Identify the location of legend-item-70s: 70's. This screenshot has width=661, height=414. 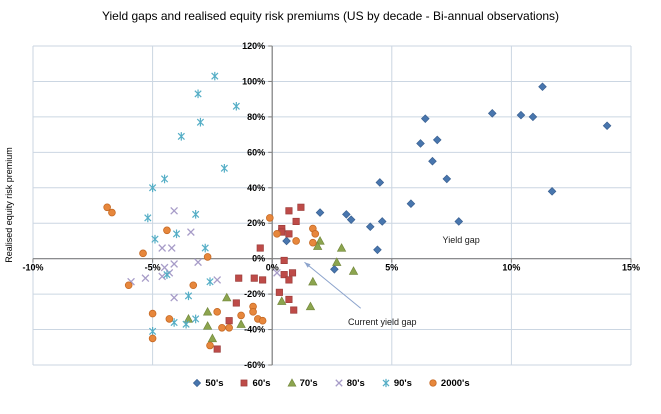
(302, 383).